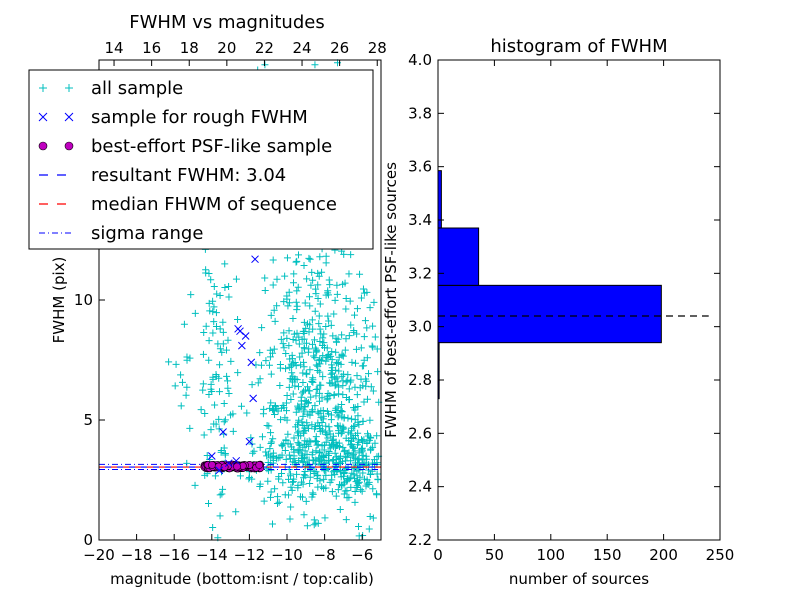 Image resolution: width=800 pixels, height=600 pixels. I want to click on legend-marker, so click(69, 146).